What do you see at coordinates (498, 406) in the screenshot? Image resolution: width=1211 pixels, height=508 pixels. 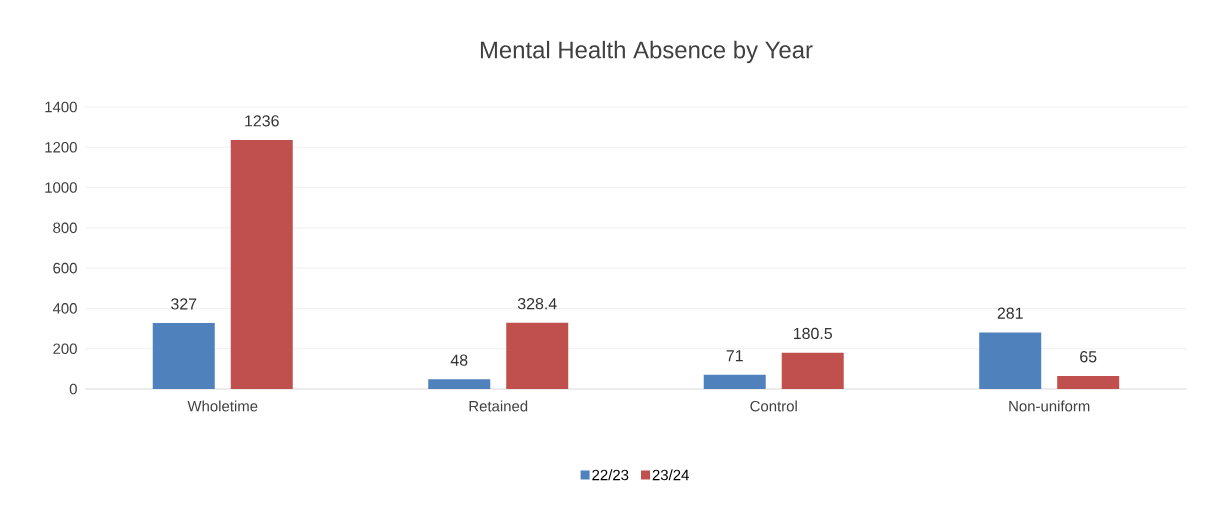 I see `x-tick-label: Retained` at bounding box center [498, 406].